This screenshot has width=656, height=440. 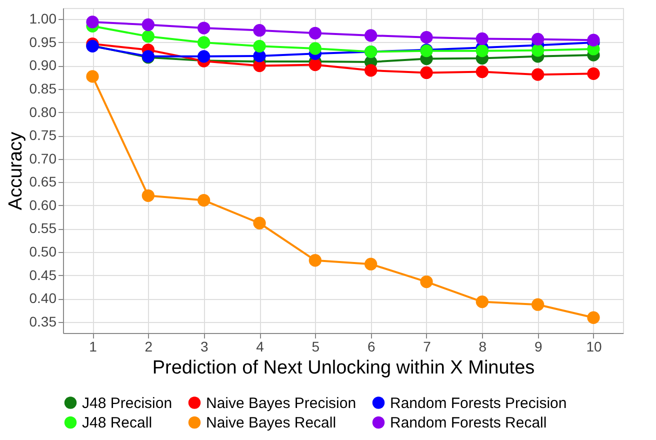 I want to click on x-tick-label: 2, so click(x=148, y=346).